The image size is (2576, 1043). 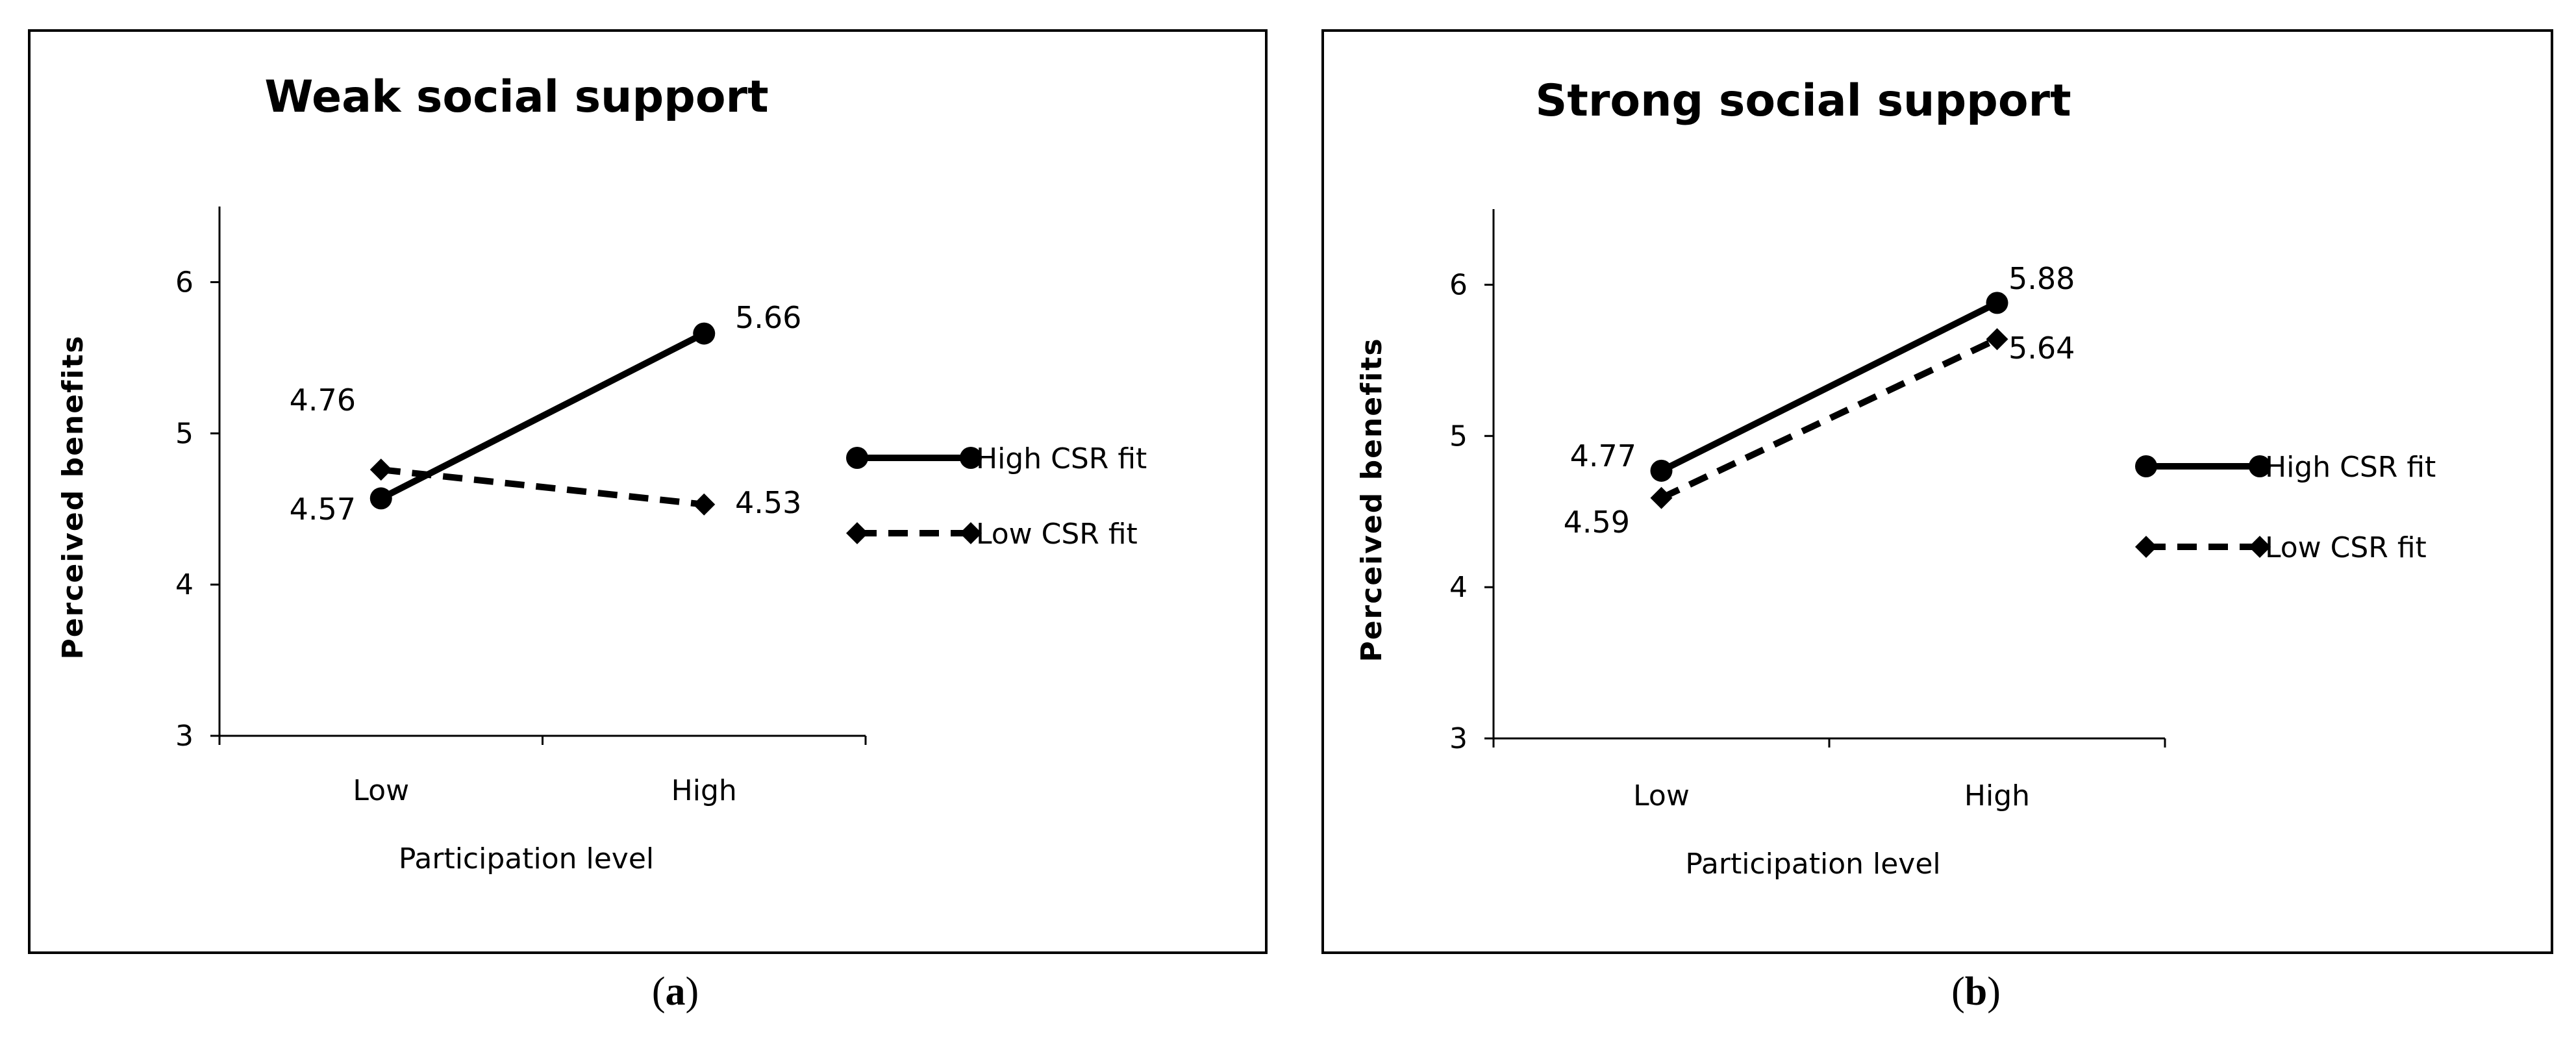 I want to click on data-label-1-1: 4.53, so click(x=768, y=502).